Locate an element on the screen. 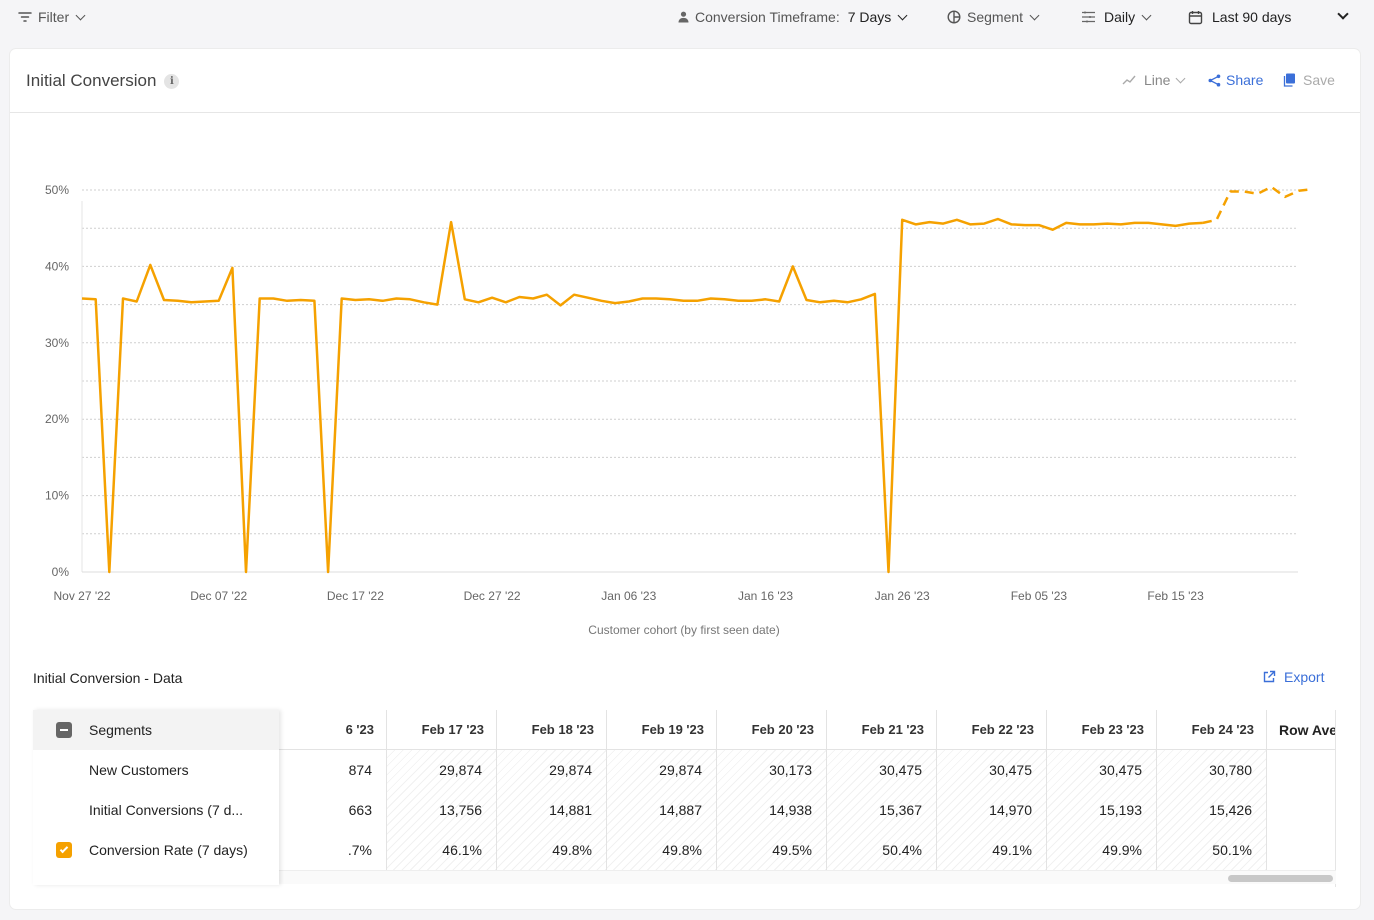 The width and height of the screenshot is (1374, 920). share-button: Share is located at coordinates (1235, 80).